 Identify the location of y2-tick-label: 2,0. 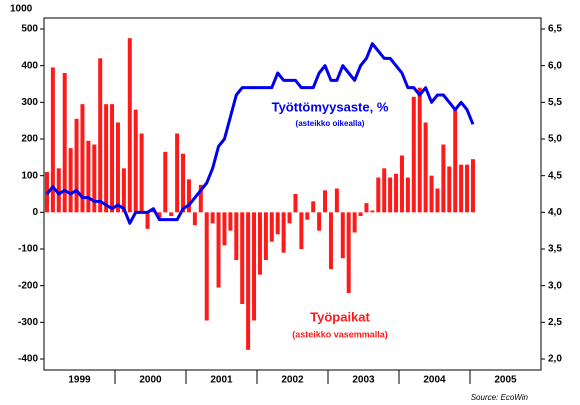
(555, 359).